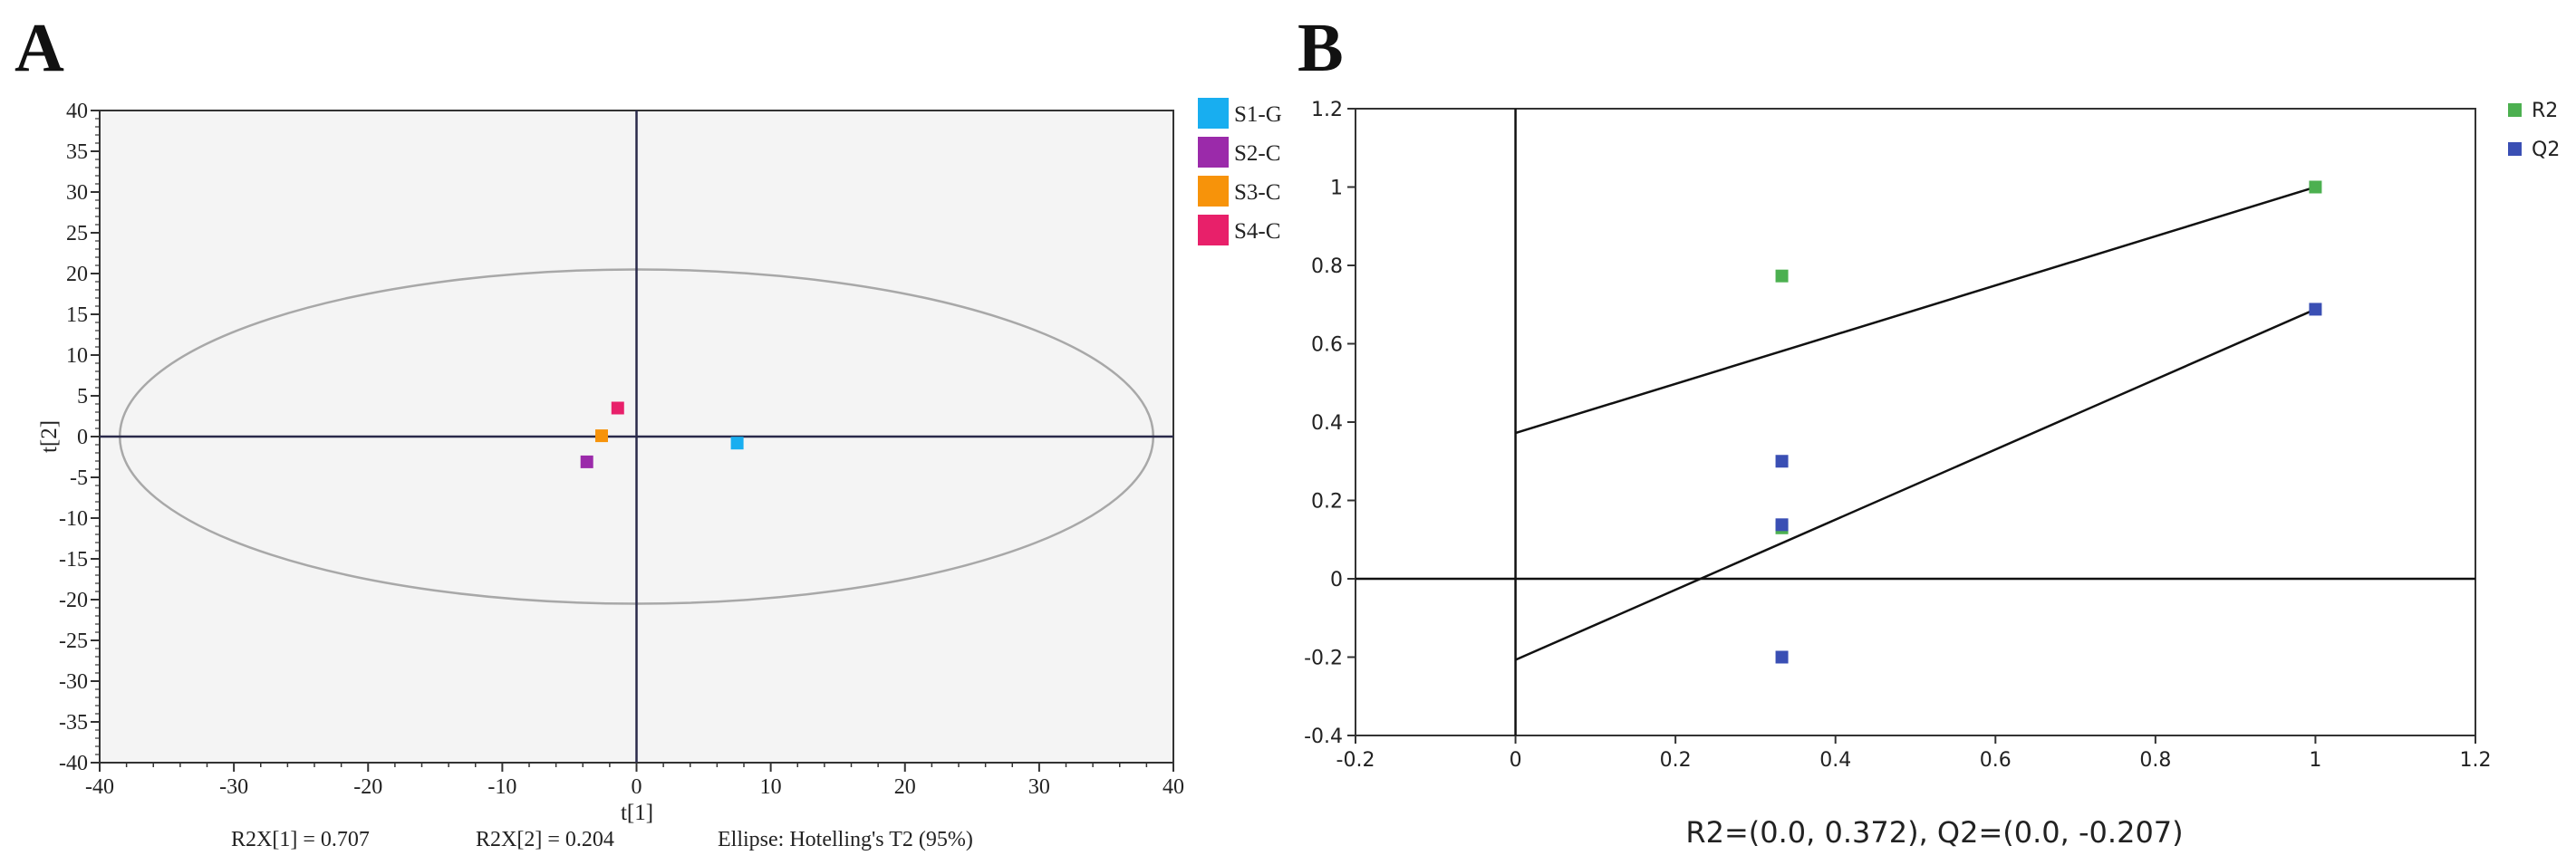  I want to click on permutation-x-tick-label: 1, so click(2315, 761).